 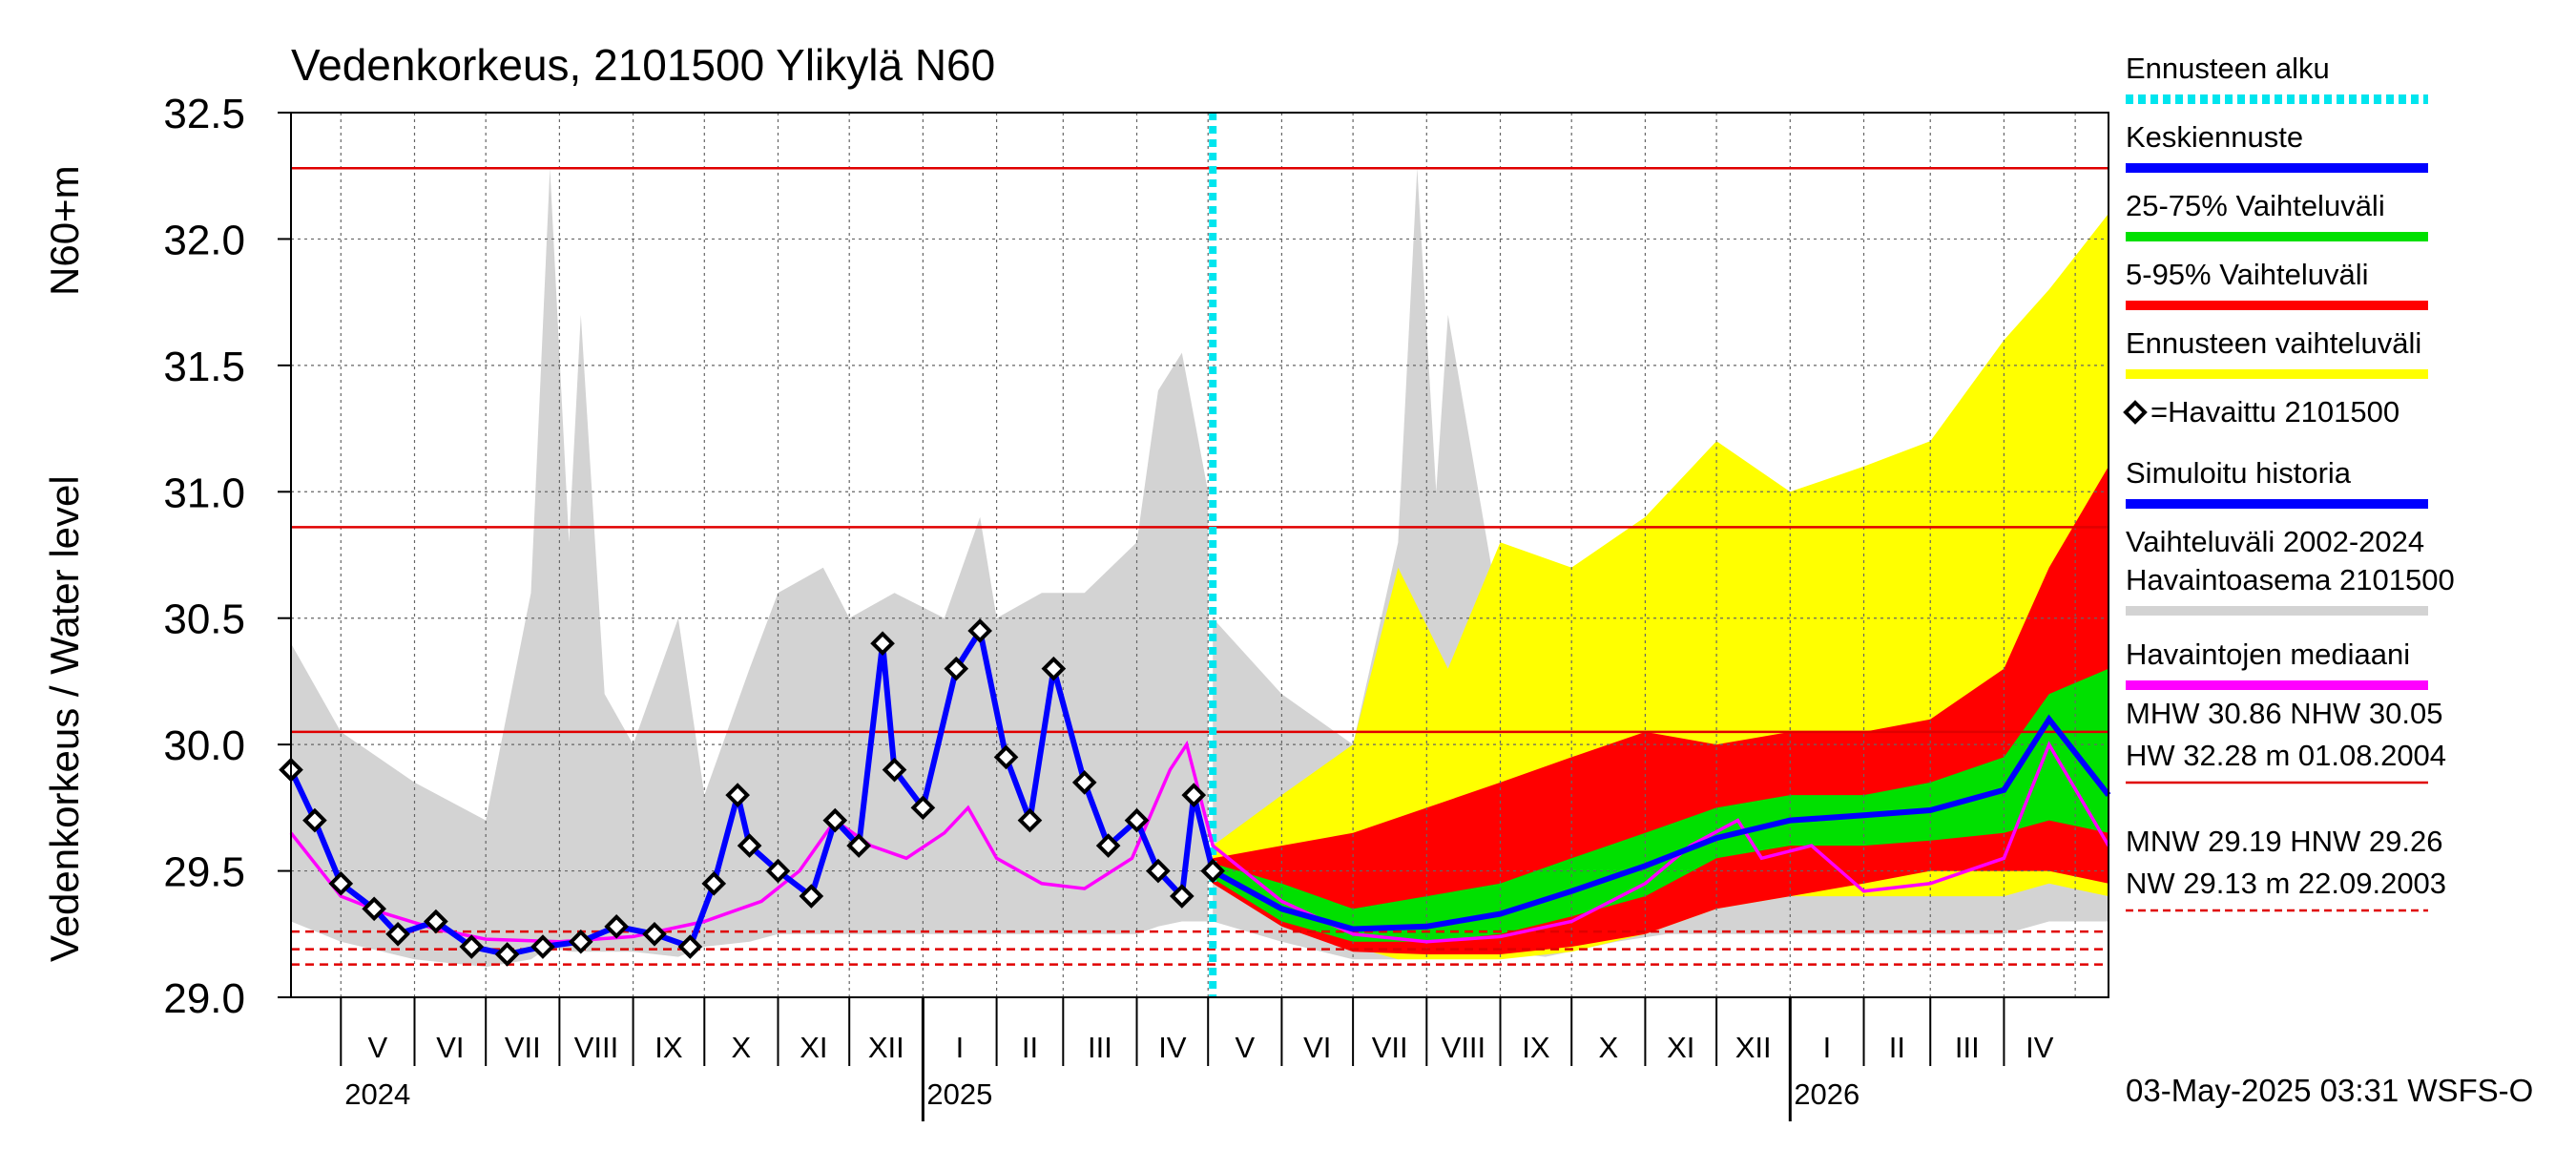 What do you see at coordinates (2239, 473) in the screenshot?
I see `legend-label: Simuloitu historia` at bounding box center [2239, 473].